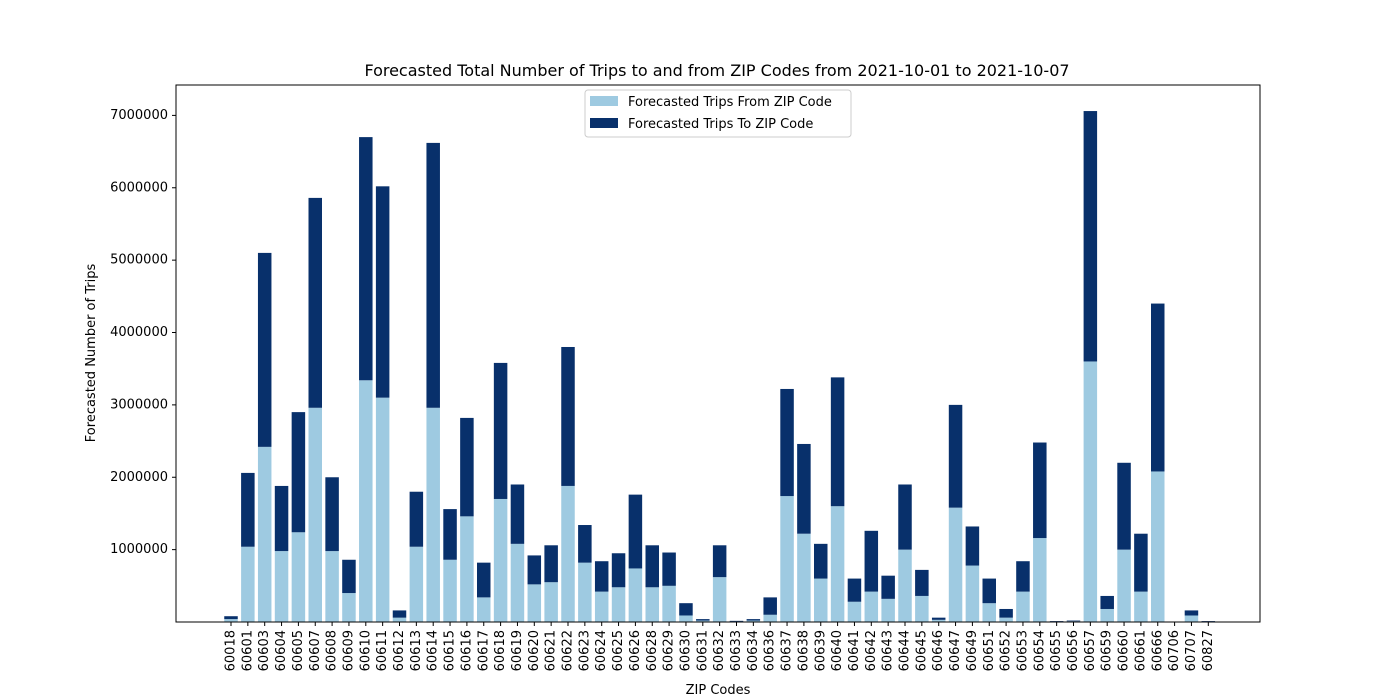 This screenshot has height=700, width=1400. What do you see at coordinates (736, 650) in the screenshot?
I see `x-tick-label: 60633` at bounding box center [736, 650].